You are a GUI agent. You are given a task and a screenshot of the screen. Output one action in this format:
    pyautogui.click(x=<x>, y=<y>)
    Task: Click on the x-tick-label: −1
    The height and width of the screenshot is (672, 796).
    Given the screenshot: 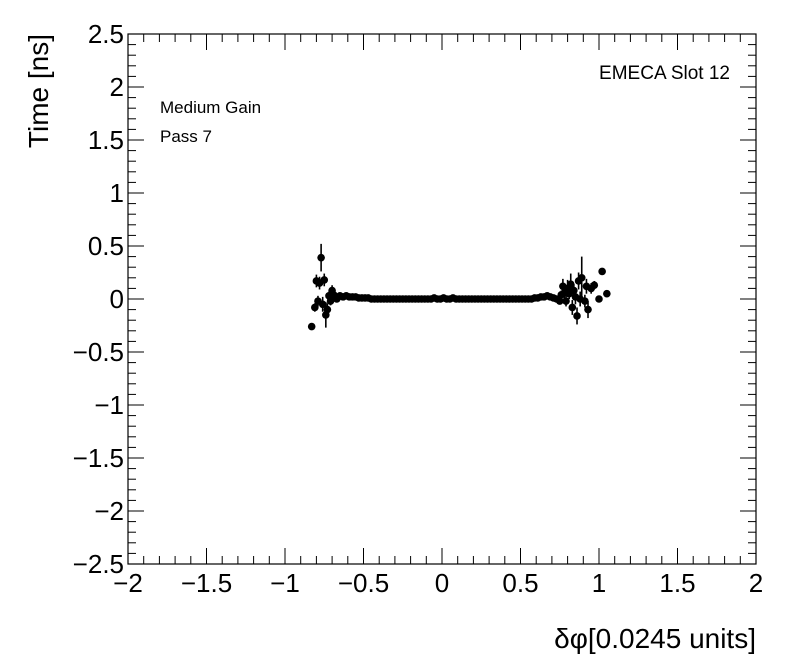 What is the action you would take?
    pyautogui.click(x=285, y=583)
    